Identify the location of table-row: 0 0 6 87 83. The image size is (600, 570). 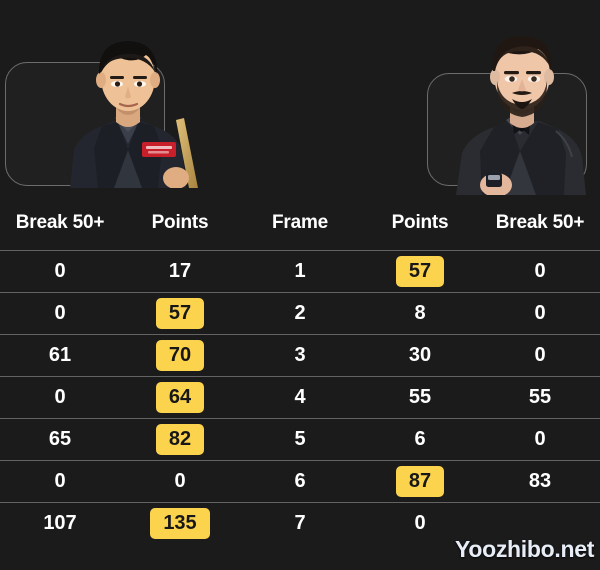
(300, 481).